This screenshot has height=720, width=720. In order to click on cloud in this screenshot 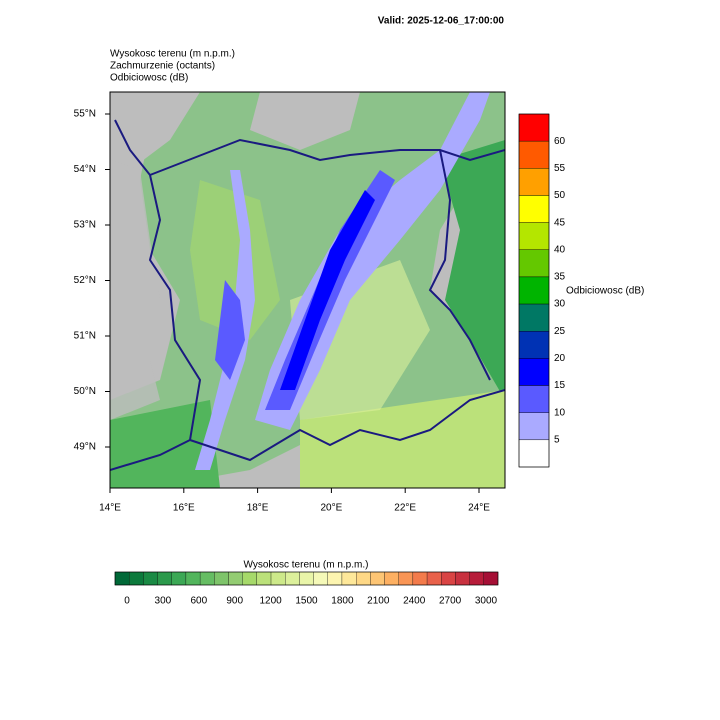, I will do `click(135, 290)`.